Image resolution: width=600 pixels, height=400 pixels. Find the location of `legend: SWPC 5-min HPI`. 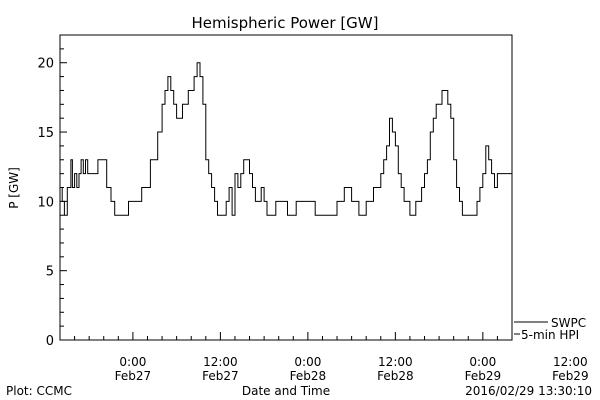

legend: SWPC 5-min HPI is located at coordinates (550, 329).